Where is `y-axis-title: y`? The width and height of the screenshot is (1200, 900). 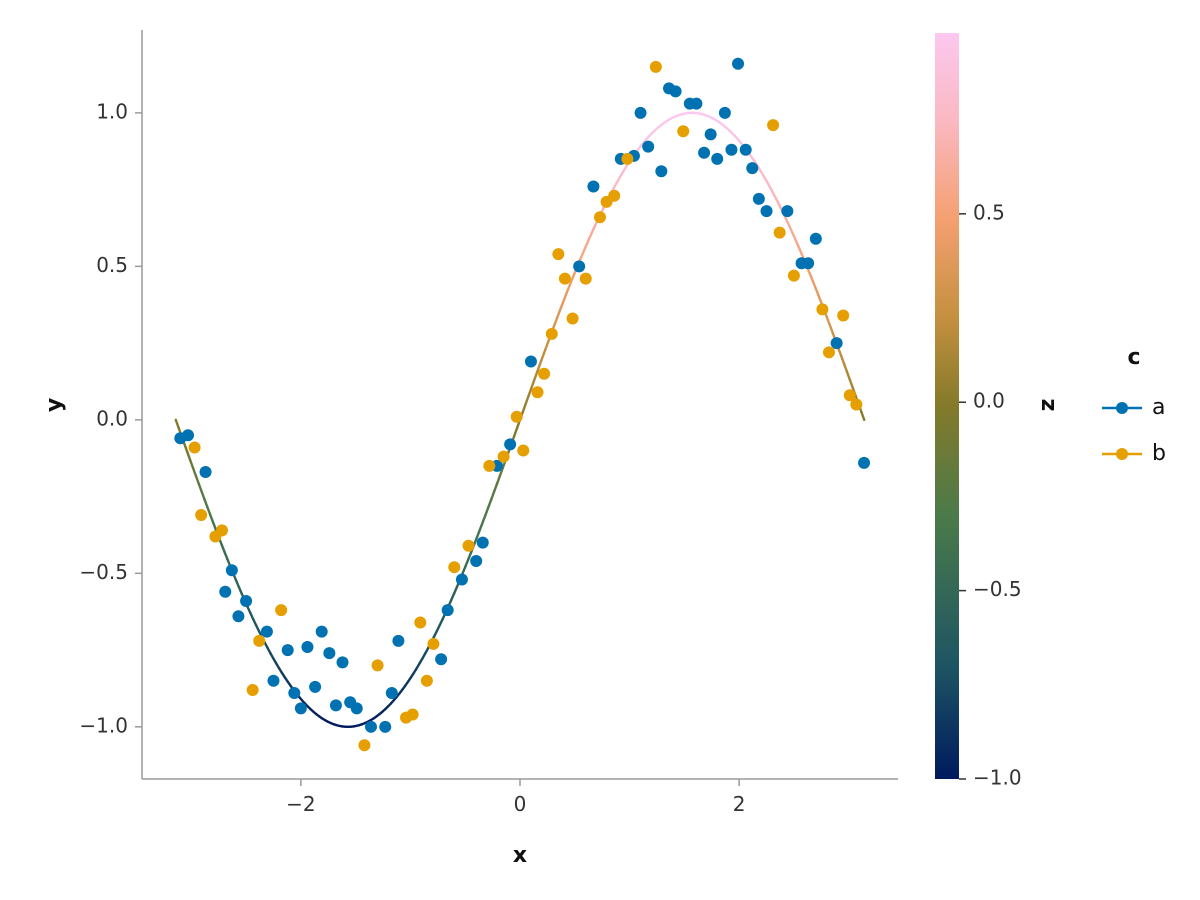
y-axis-title: y is located at coordinates (54, 405).